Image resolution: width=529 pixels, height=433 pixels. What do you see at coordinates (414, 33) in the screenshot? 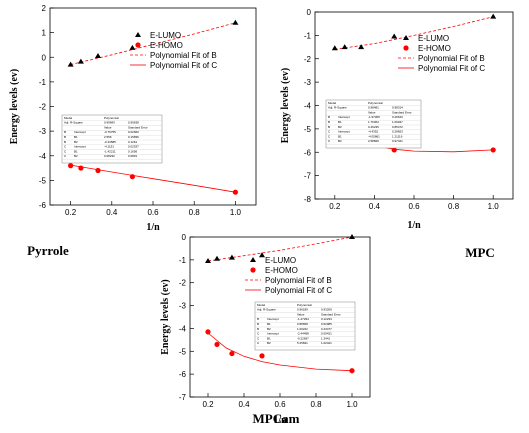
I see `fit-line-b` at bounding box center [414, 33].